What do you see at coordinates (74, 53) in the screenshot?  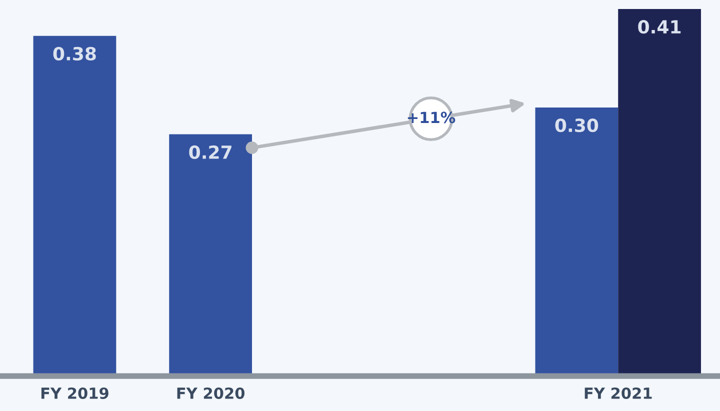 I see `data-label: 0.38` at bounding box center [74, 53].